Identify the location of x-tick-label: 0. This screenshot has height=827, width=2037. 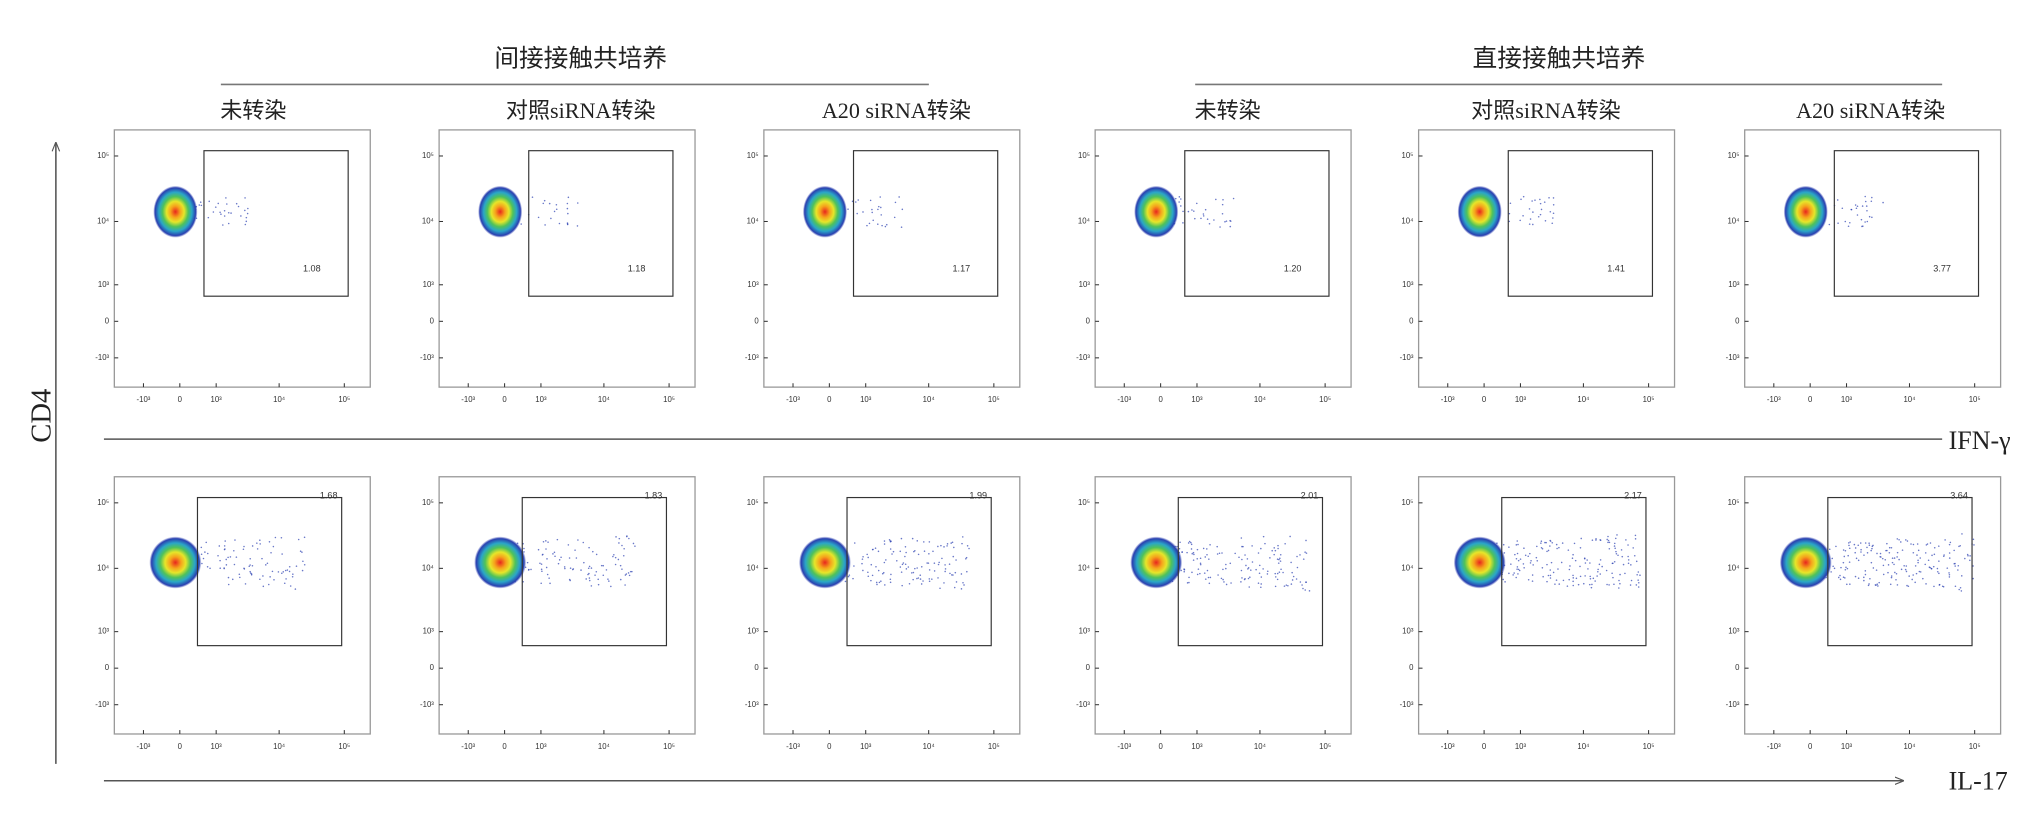
(1484, 399).